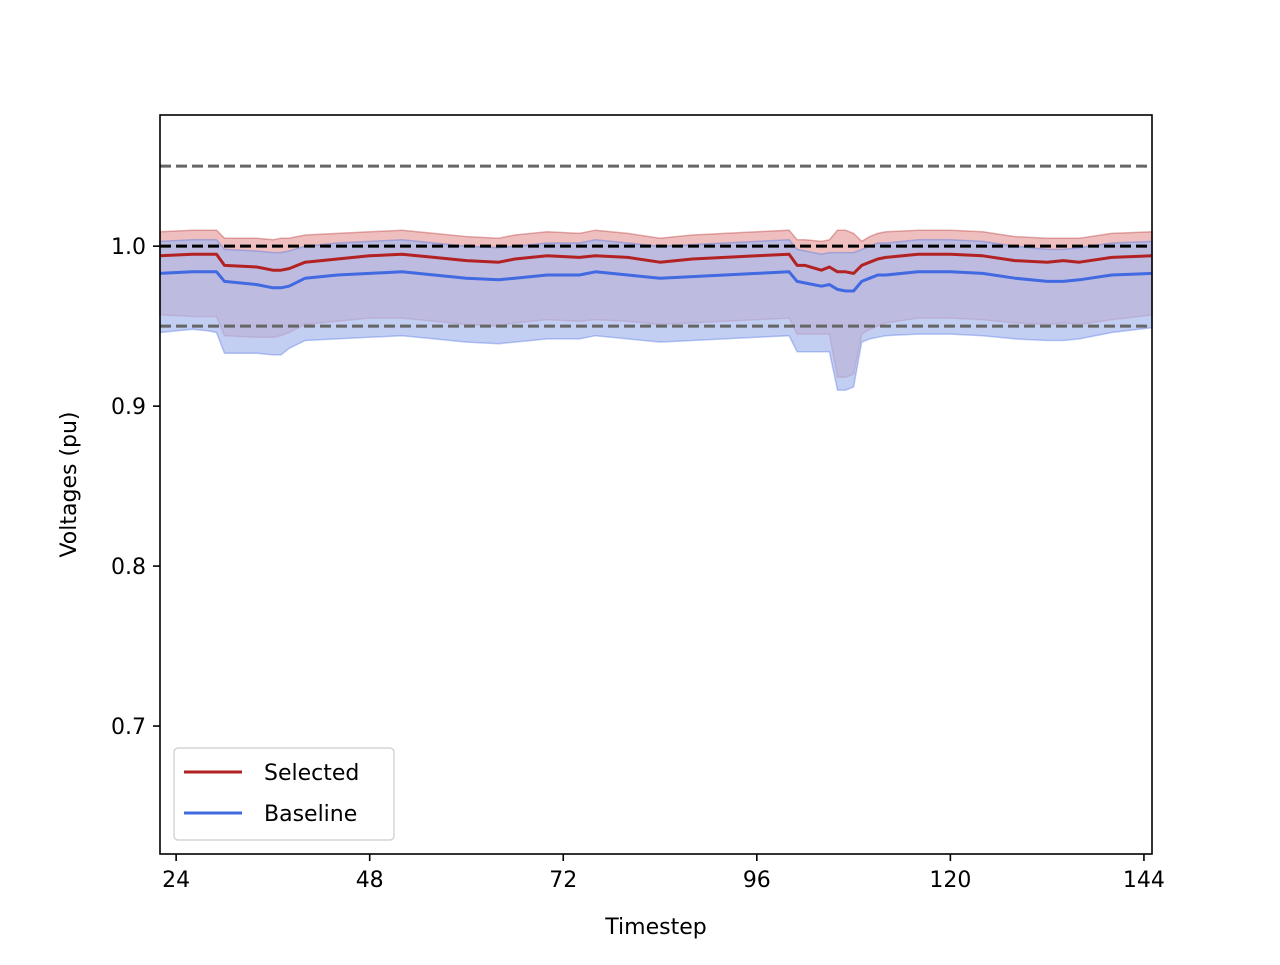  What do you see at coordinates (370, 880) in the screenshot?
I see `x-tick-label: 48` at bounding box center [370, 880].